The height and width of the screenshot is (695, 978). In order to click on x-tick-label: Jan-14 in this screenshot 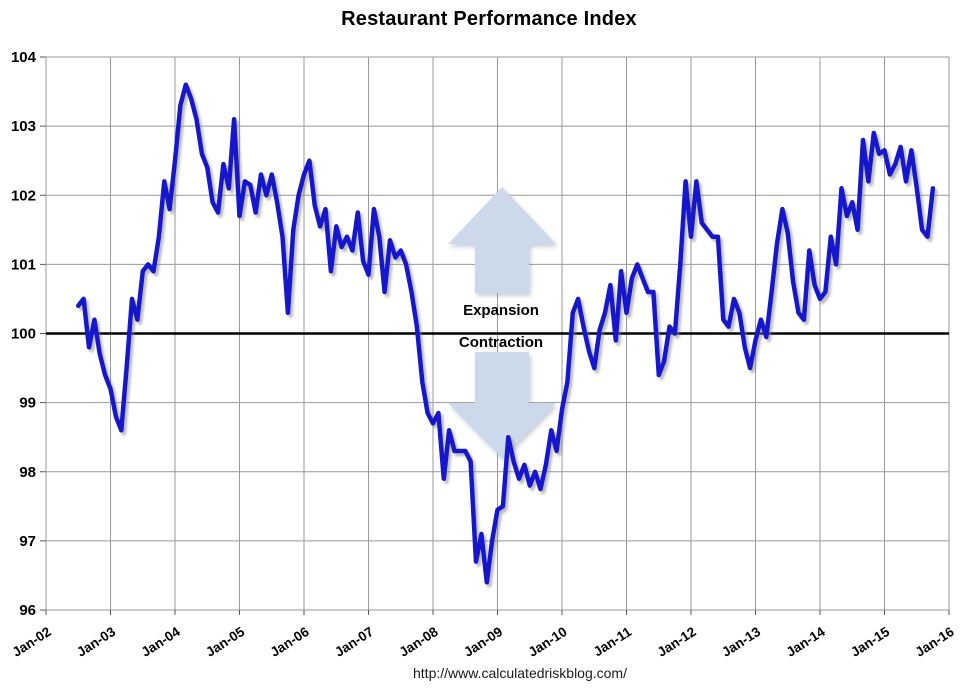, I will do `click(806, 642)`.